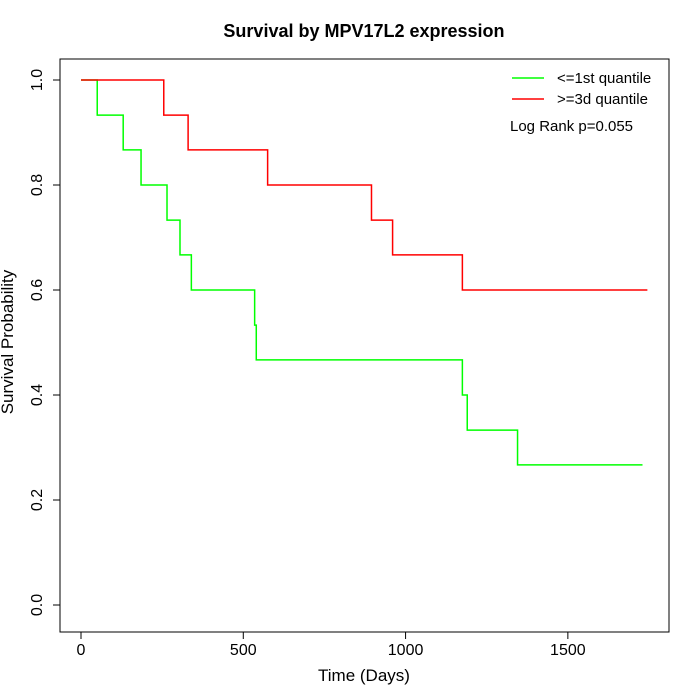 Image resolution: width=700 pixels, height=700 pixels. I want to click on y-tick-label: 0.8, so click(37, 185).